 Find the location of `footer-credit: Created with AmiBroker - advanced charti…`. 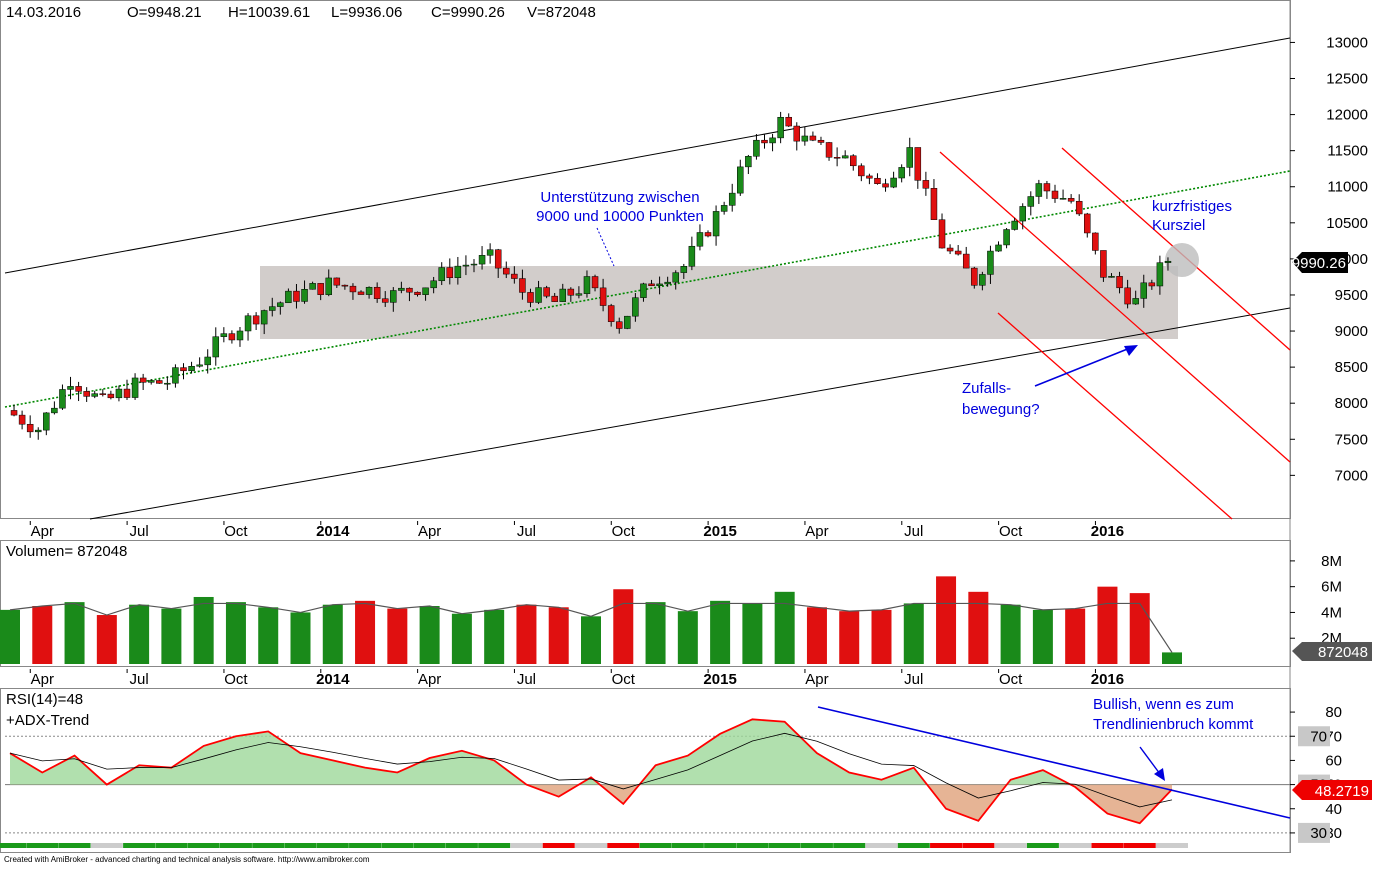

footer-credit: Created with AmiBroker - advanced charti… is located at coordinates (187, 859).